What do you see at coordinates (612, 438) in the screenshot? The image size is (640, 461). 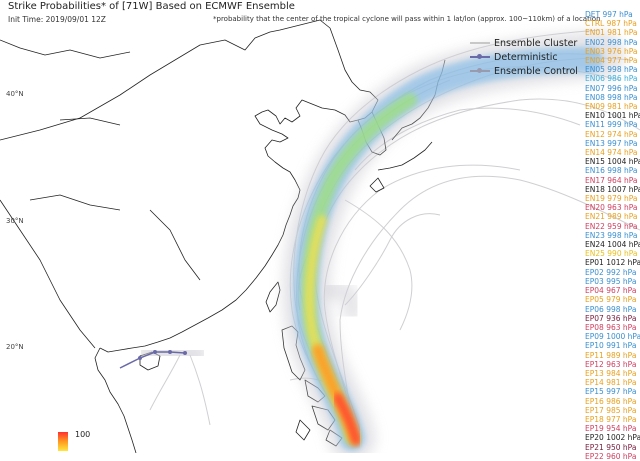 I see `ensemble-member-item: EP20 1002 hPa` at bounding box center [612, 438].